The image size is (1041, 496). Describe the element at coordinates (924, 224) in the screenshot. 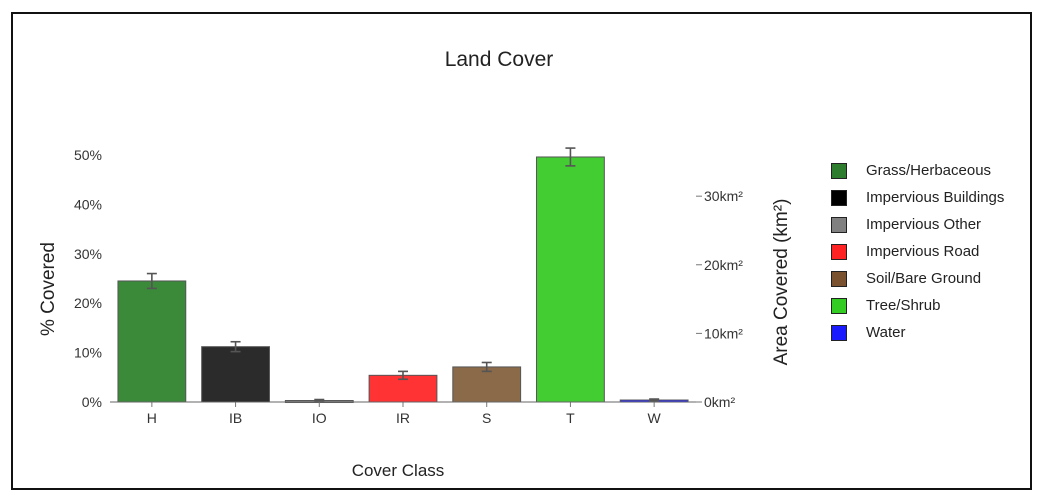

I see `legend-label: Impervious Other` at that location.